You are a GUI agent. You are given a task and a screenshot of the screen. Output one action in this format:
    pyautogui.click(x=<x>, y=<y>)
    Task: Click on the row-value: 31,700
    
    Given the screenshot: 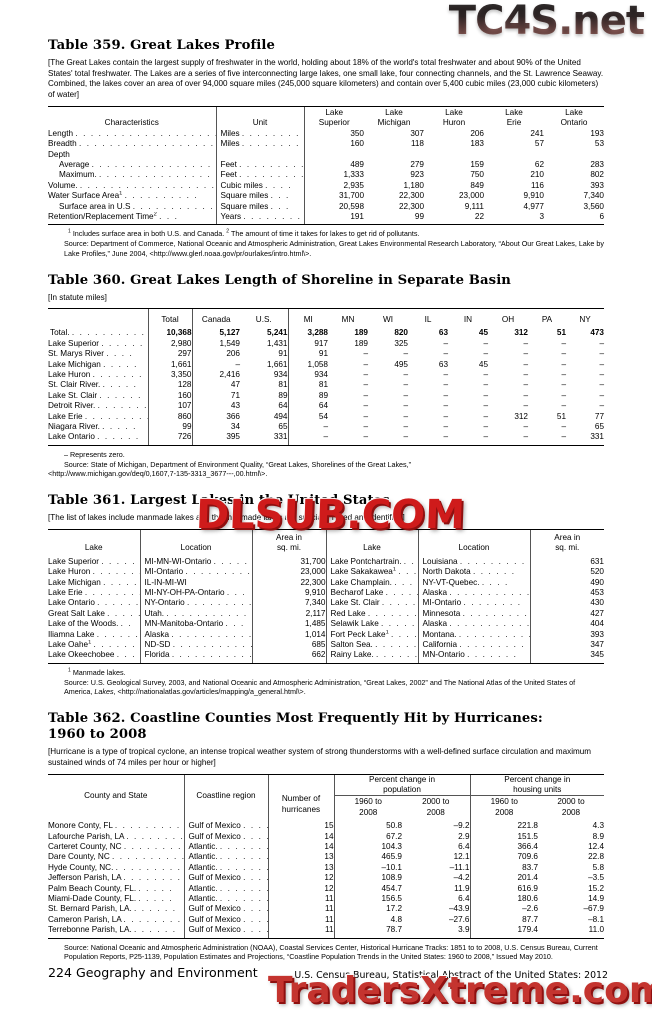 What is the action you would take?
    pyautogui.click(x=333, y=196)
    